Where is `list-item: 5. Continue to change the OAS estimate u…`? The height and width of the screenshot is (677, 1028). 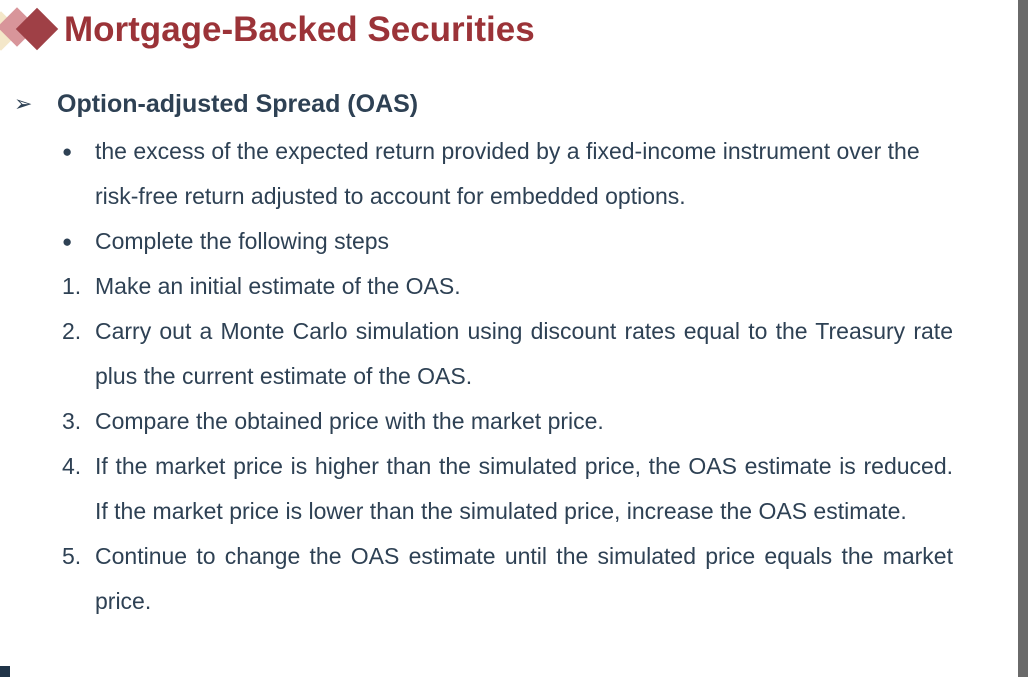
list-item: 5. Continue to change the OAS estimate u… is located at coordinates (505, 579).